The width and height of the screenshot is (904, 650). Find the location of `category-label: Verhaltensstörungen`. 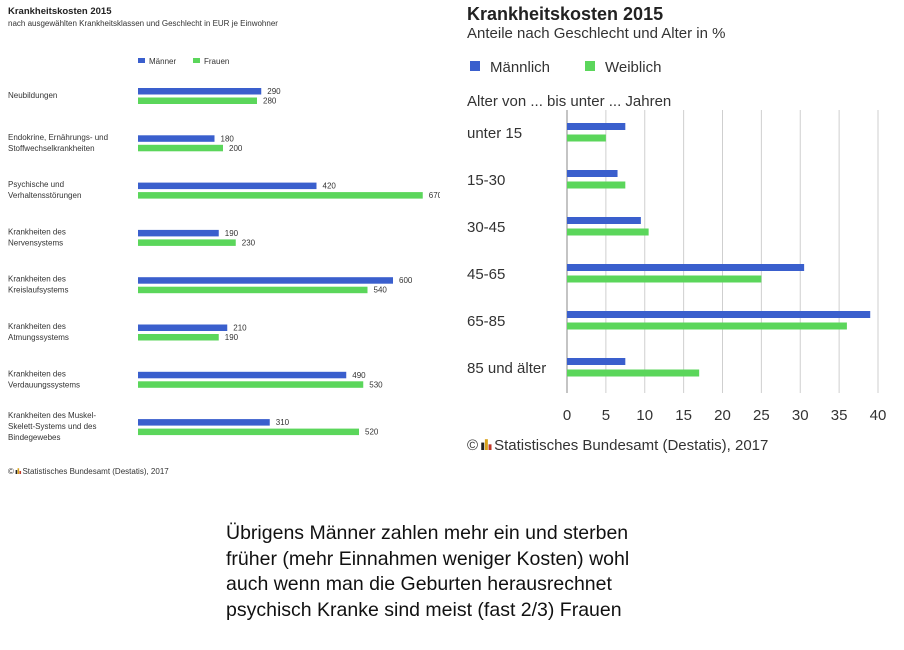

category-label: Verhaltensstörungen is located at coordinates (44, 195).